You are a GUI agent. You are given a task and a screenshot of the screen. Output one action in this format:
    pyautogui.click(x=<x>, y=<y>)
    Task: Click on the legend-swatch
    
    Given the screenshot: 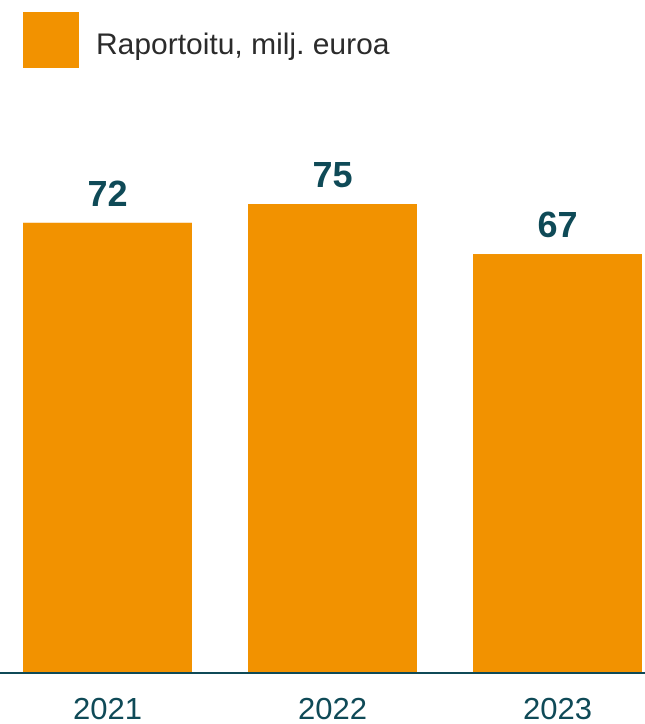 What is the action you would take?
    pyautogui.click(x=51, y=40)
    